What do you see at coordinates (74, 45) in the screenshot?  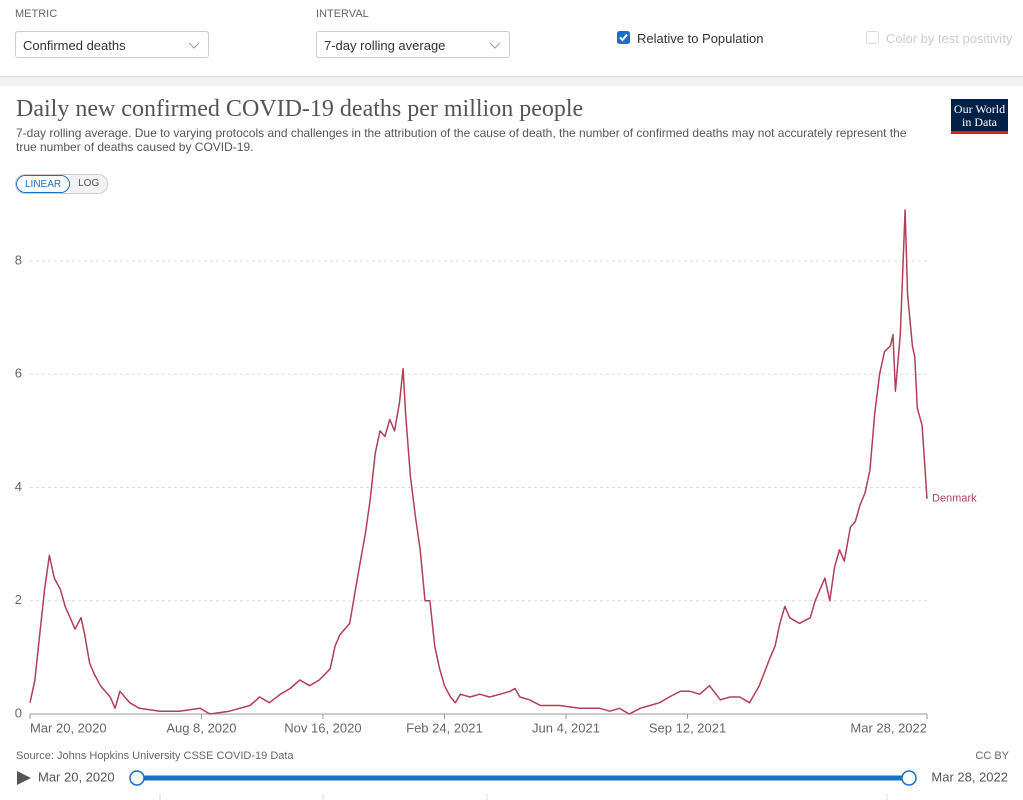 I see `metric-value: Confirmed deaths` at bounding box center [74, 45].